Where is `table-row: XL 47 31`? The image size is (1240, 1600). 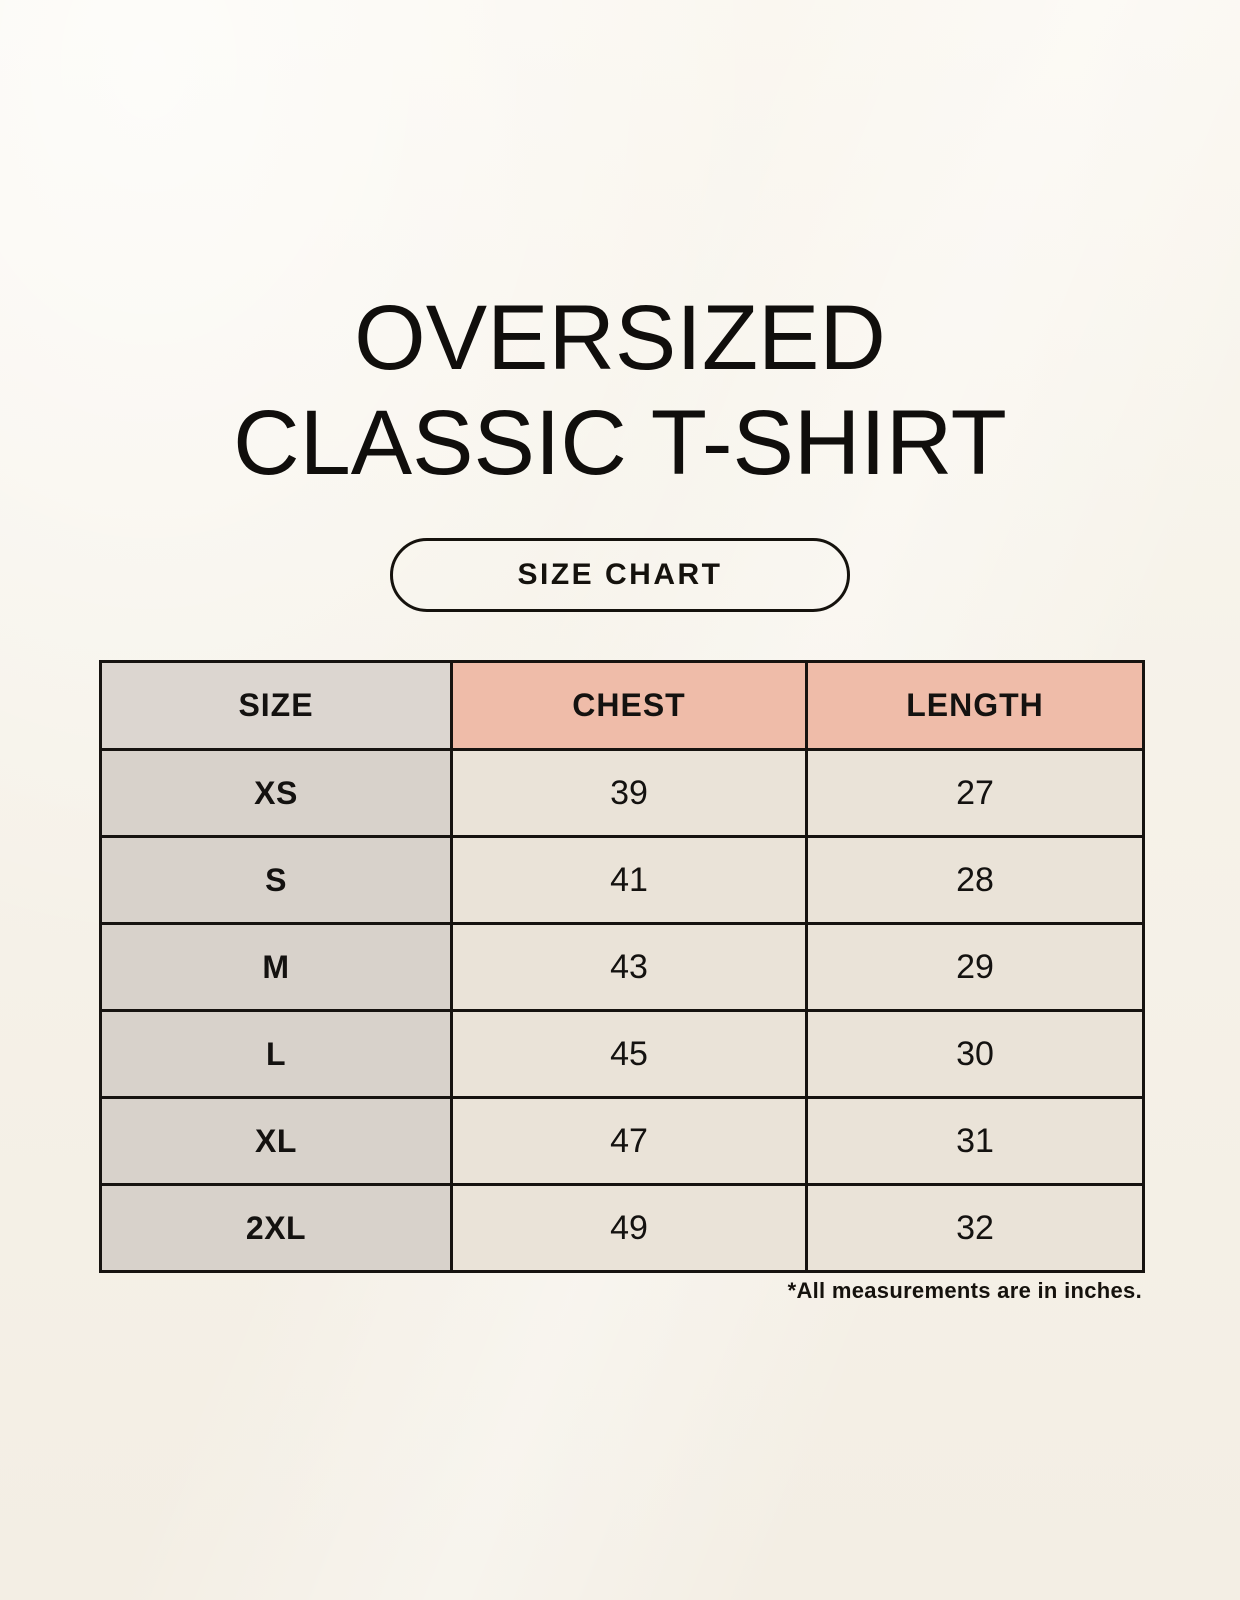 table-row: XL 47 31 is located at coordinates (622, 1141).